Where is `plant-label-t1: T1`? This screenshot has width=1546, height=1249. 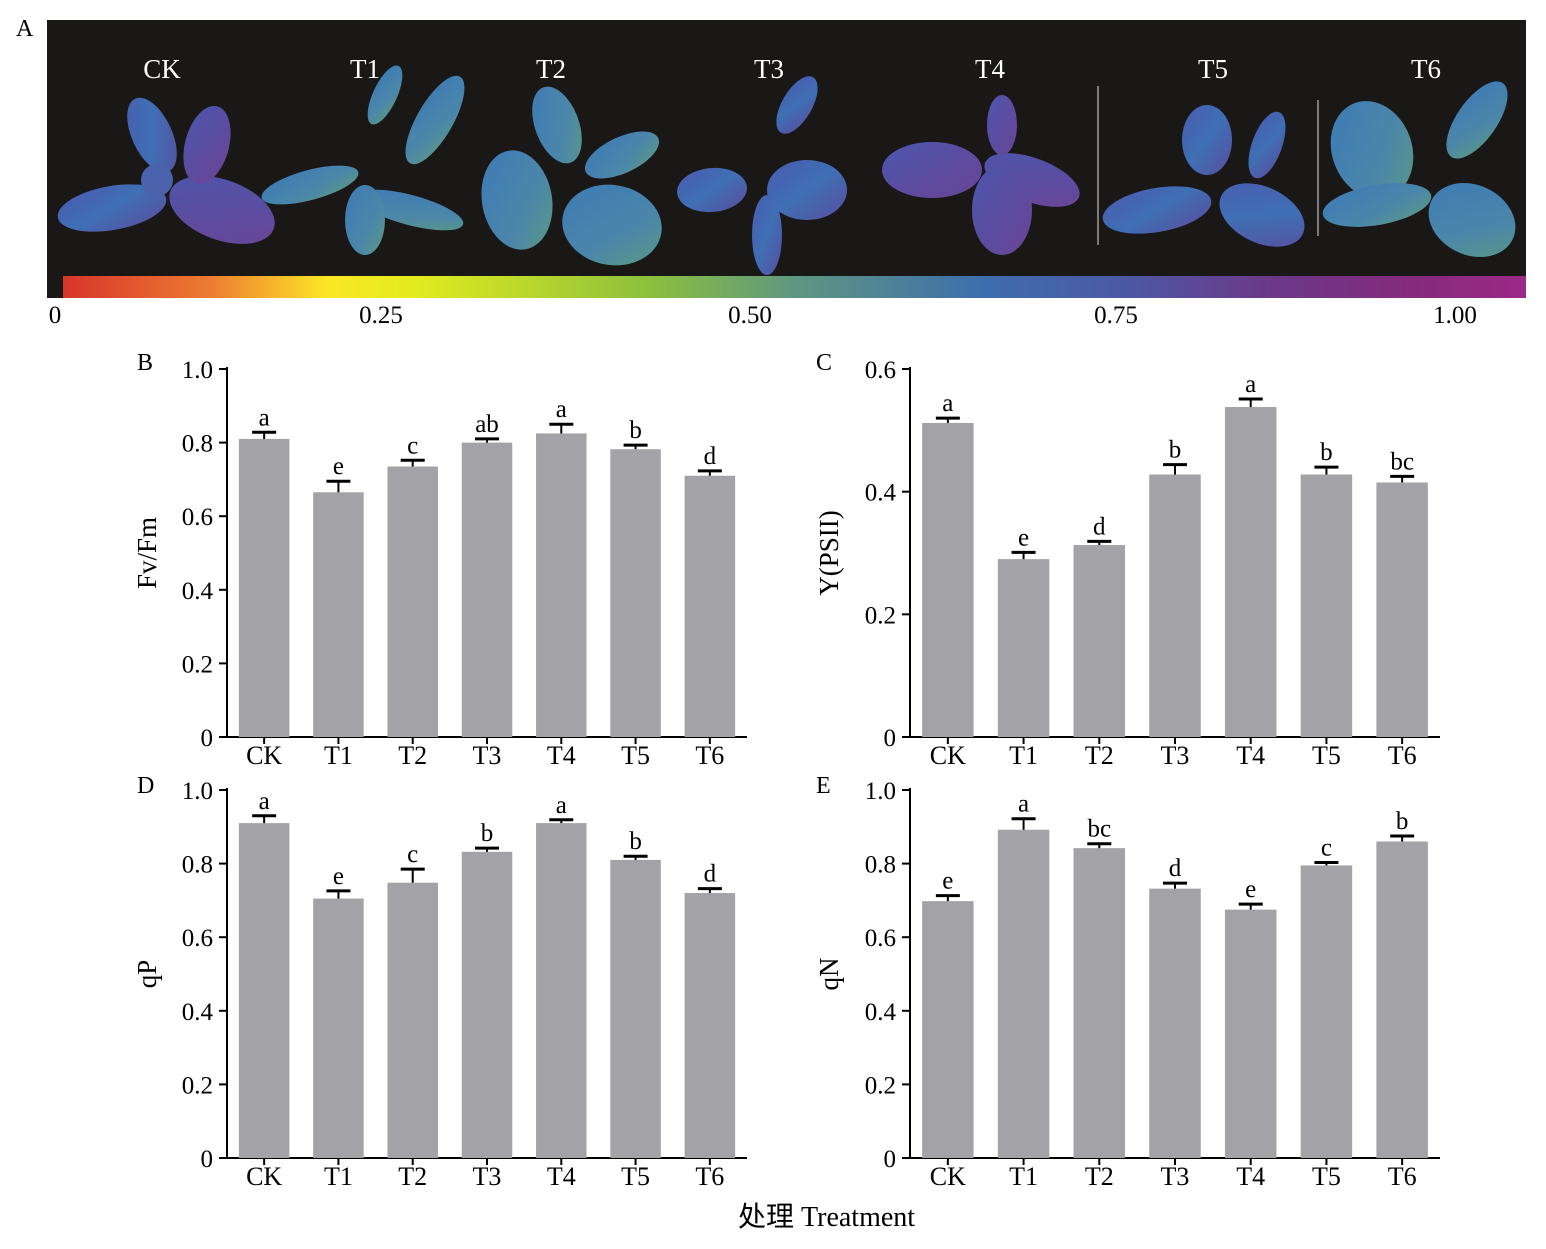 plant-label-t1: T1 is located at coordinates (365, 69).